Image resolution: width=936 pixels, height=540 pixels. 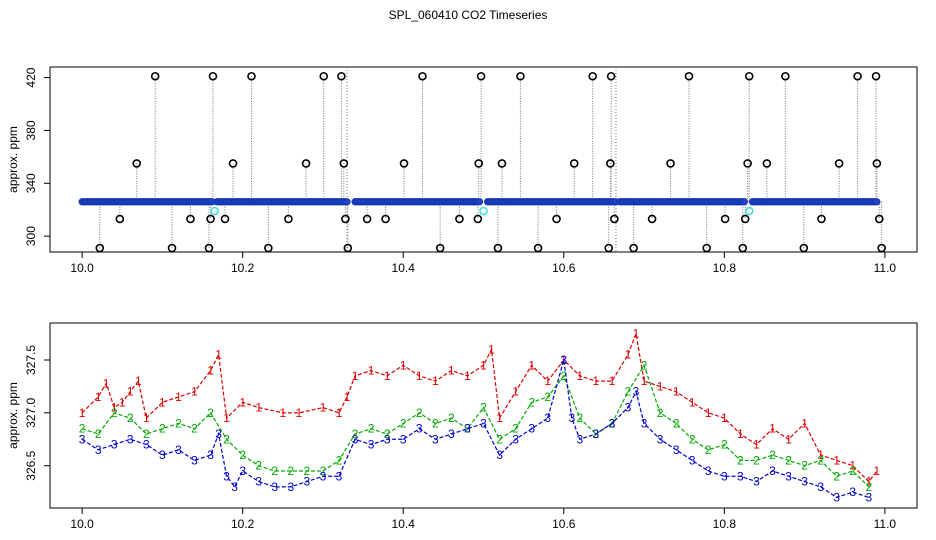 I want to click on top-x-tick-label: 10.0, so click(x=82, y=268).